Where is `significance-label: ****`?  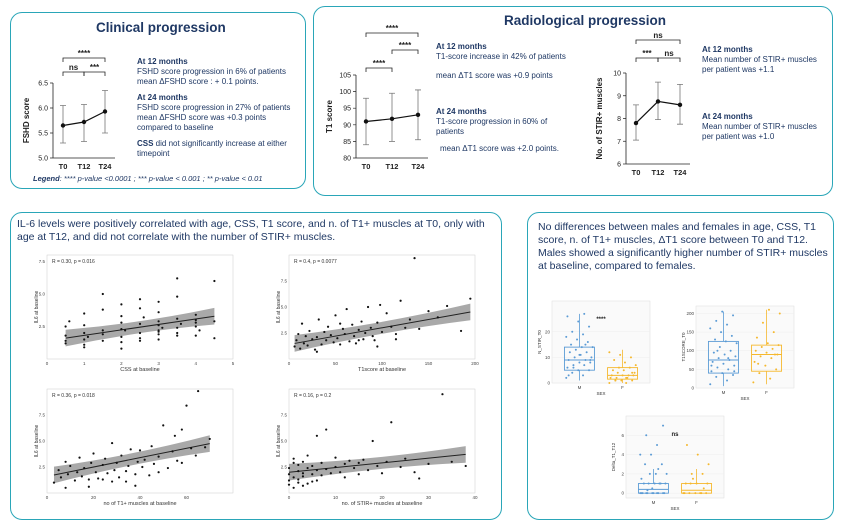 significance-label: **** is located at coordinates (405, 45).